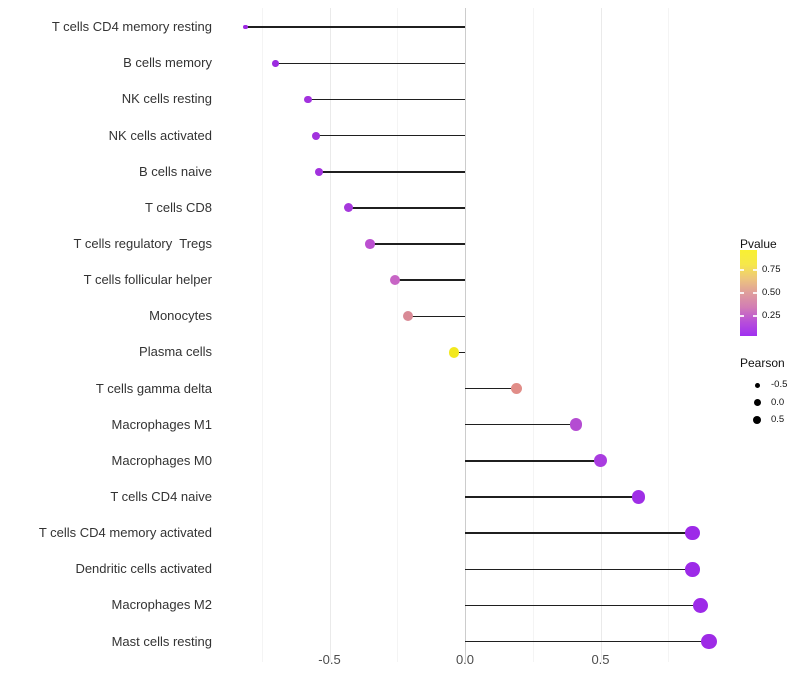 The height and width of the screenshot is (700, 800). What do you see at coordinates (778, 419) in the screenshot?
I see `pearson-legend-label: 0.5` at bounding box center [778, 419].